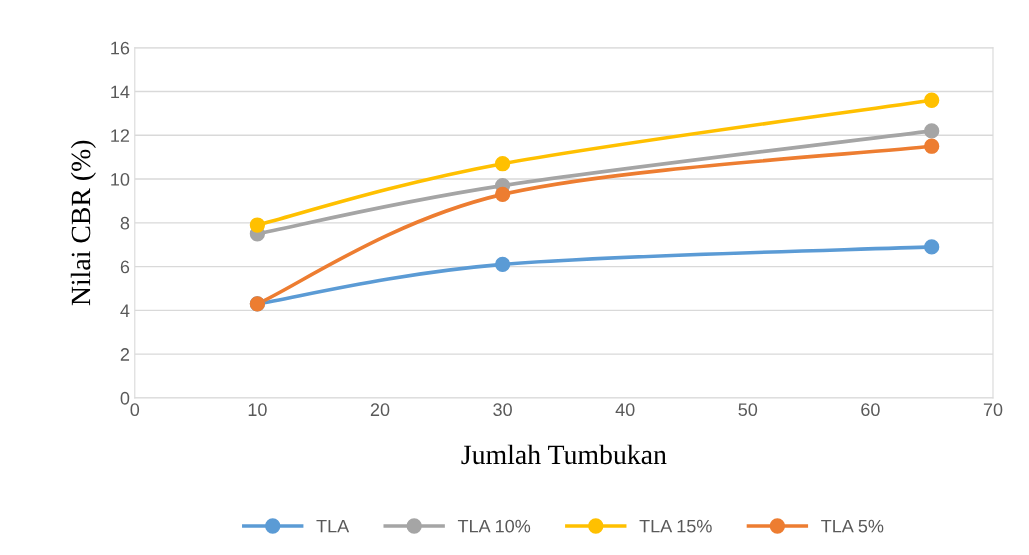 Image resolution: width=1029 pixels, height=555 pixels. Describe the element at coordinates (748, 410) in the screenshot. I see `x-tick-label: 50` at that location.